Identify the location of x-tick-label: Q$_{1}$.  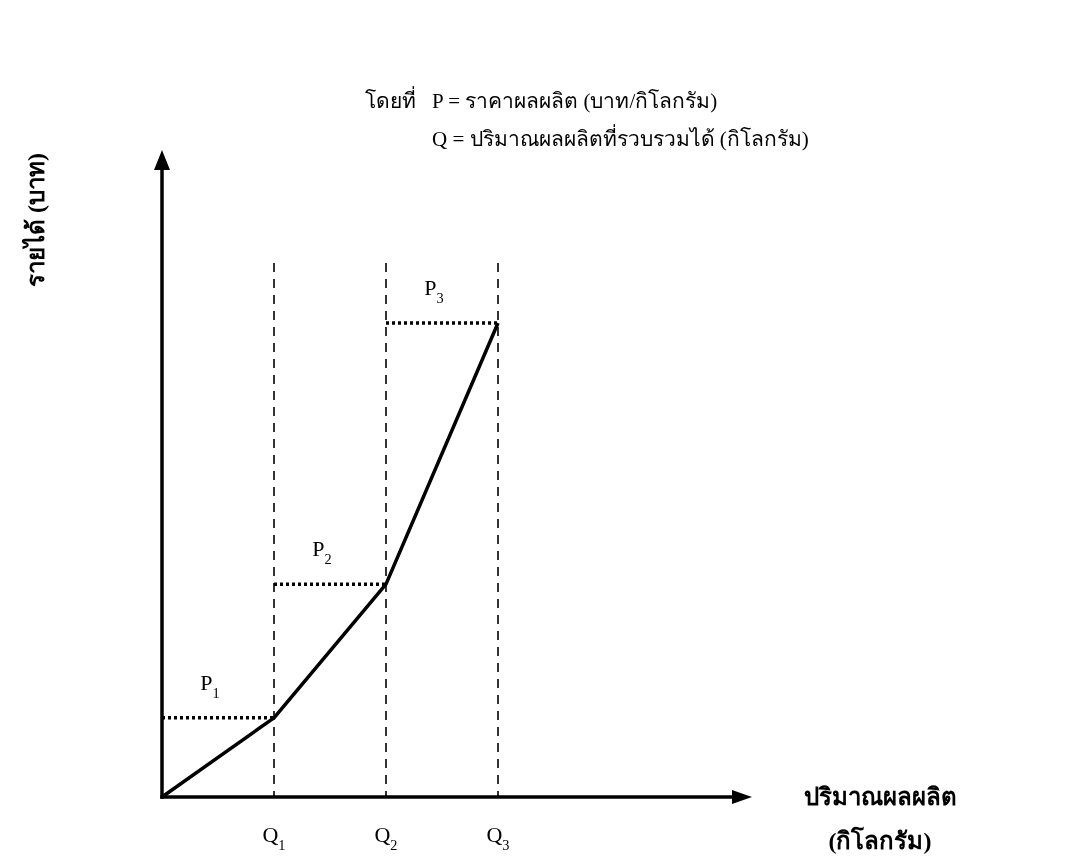
(274, 837).